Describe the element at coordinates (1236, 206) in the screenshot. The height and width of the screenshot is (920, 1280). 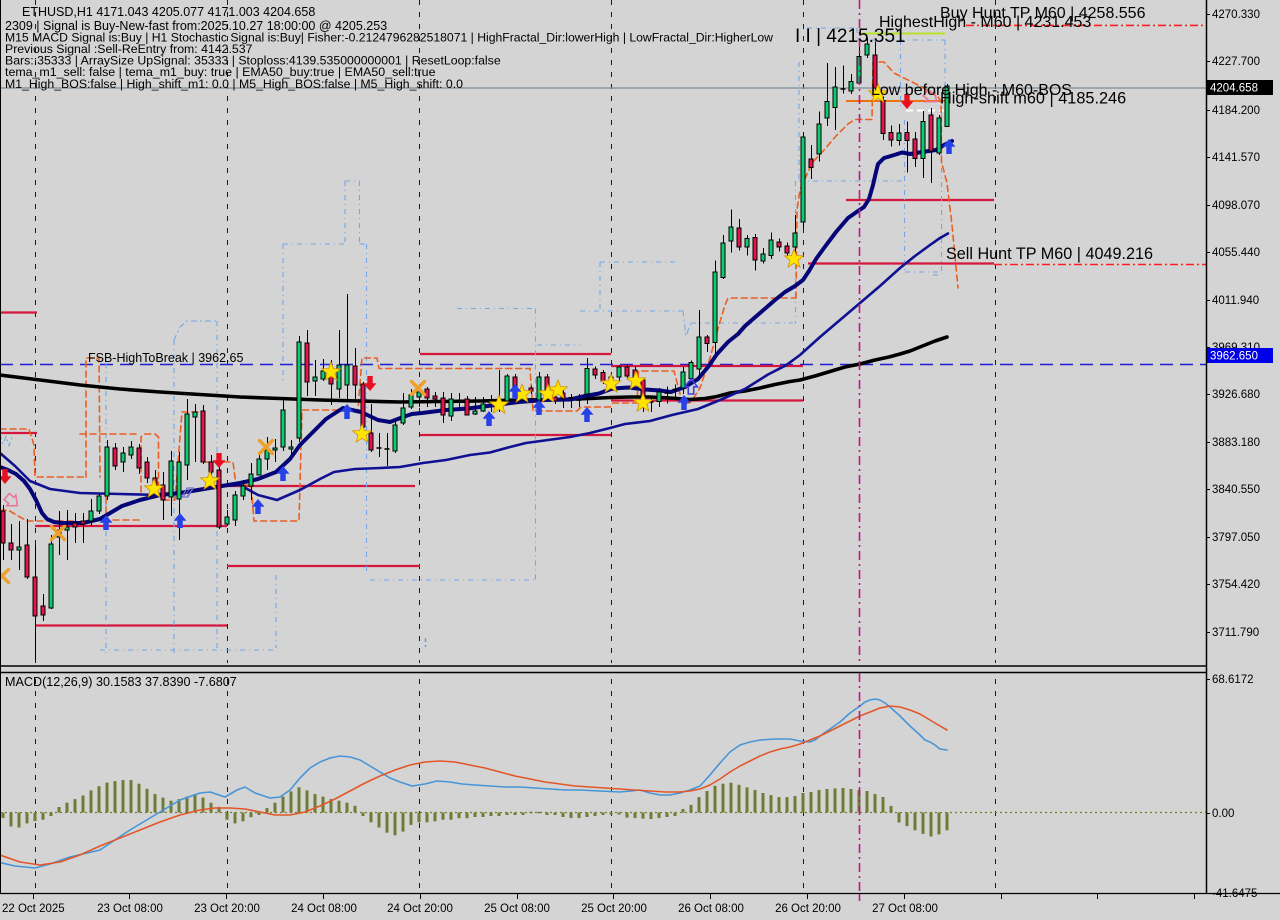
I see `svg-text: 4098.070` at that location.